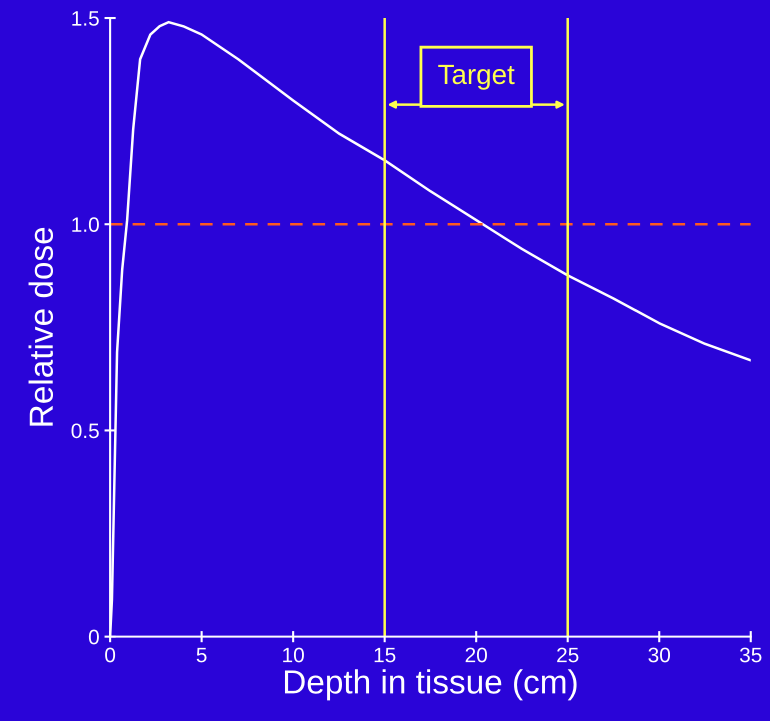 The height and width of the screenshot is (721, 770). Describe the element at coordinates (430, 684) in the screenshot. I see `x-axis-title: Depth in tissue (cm)` at that location.